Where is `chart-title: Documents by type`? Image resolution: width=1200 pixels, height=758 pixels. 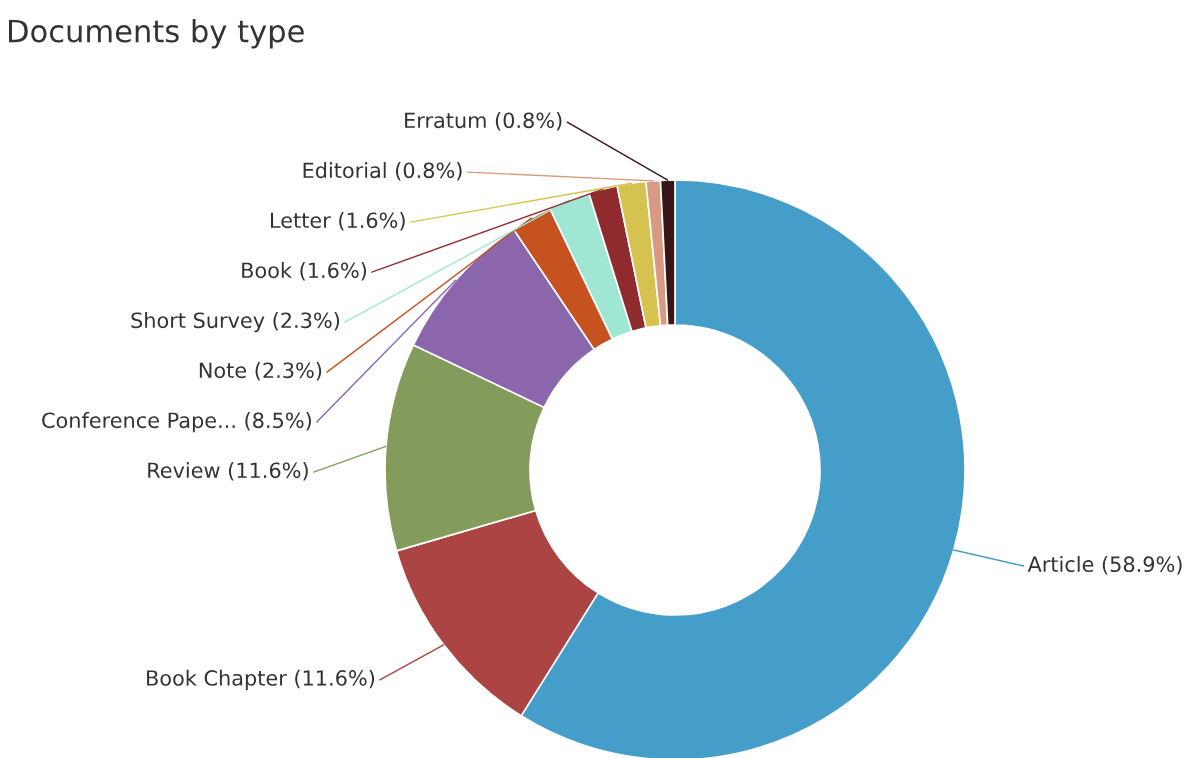 chart-title: Documents by type is located at coordinates (156, 33).